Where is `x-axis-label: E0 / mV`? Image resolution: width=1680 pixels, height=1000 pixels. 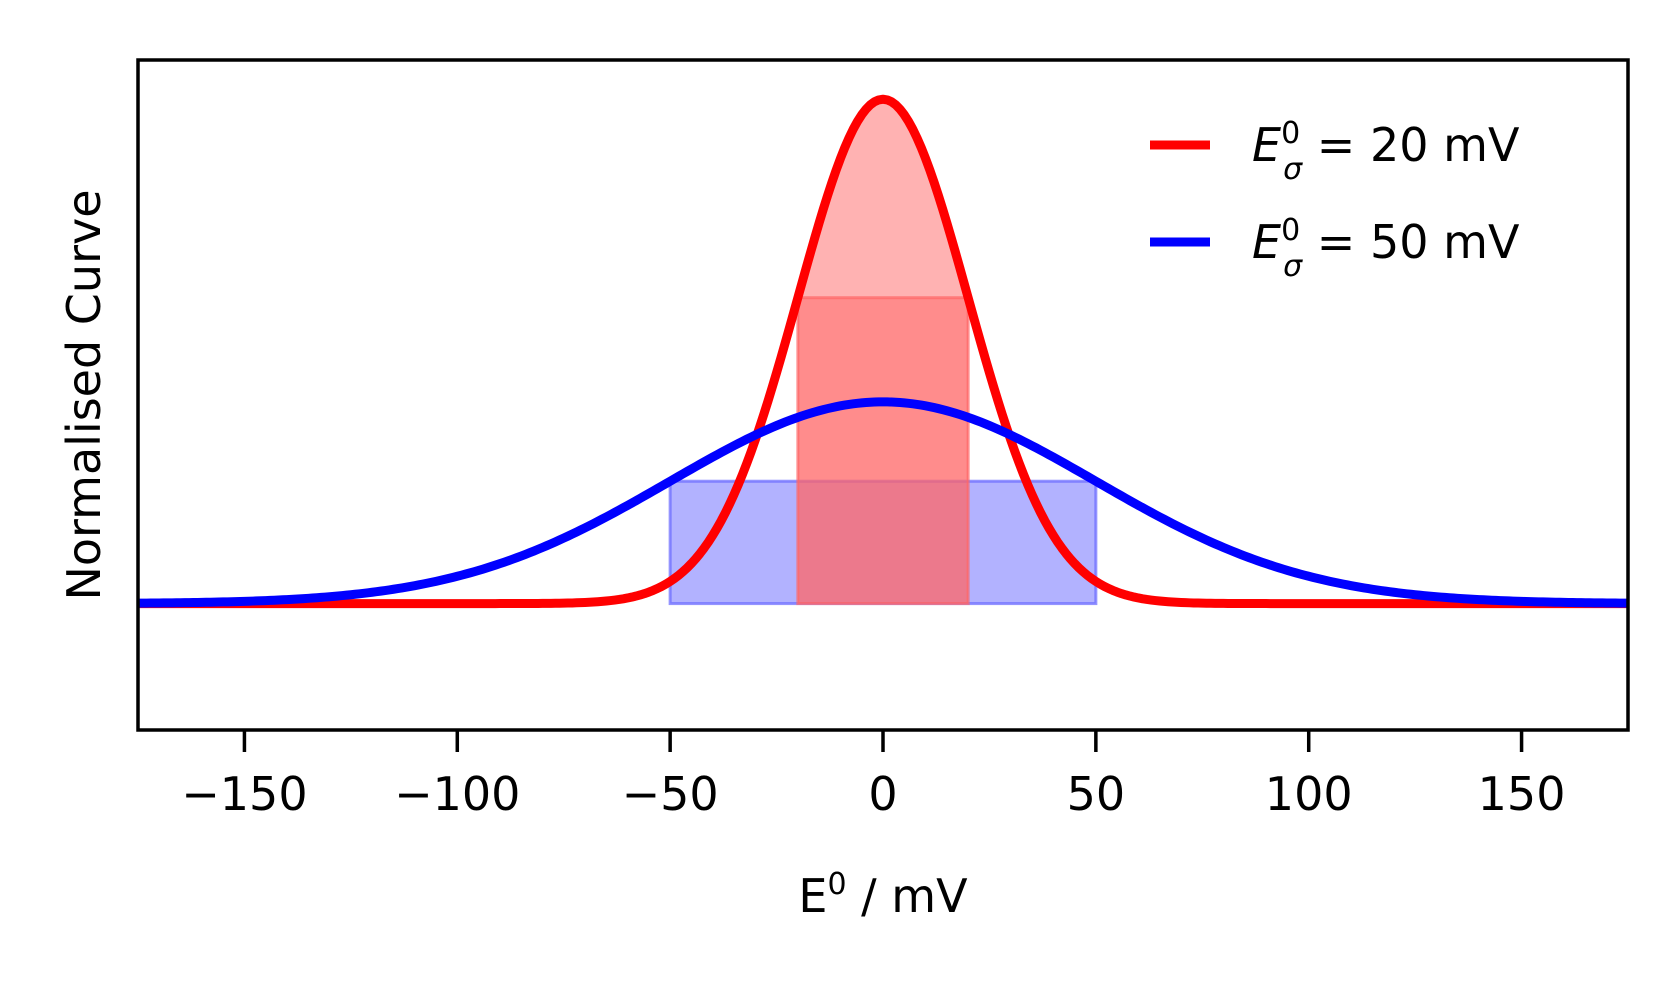 x-axis-label: E0 / mV is located at coordinates (883, 895).